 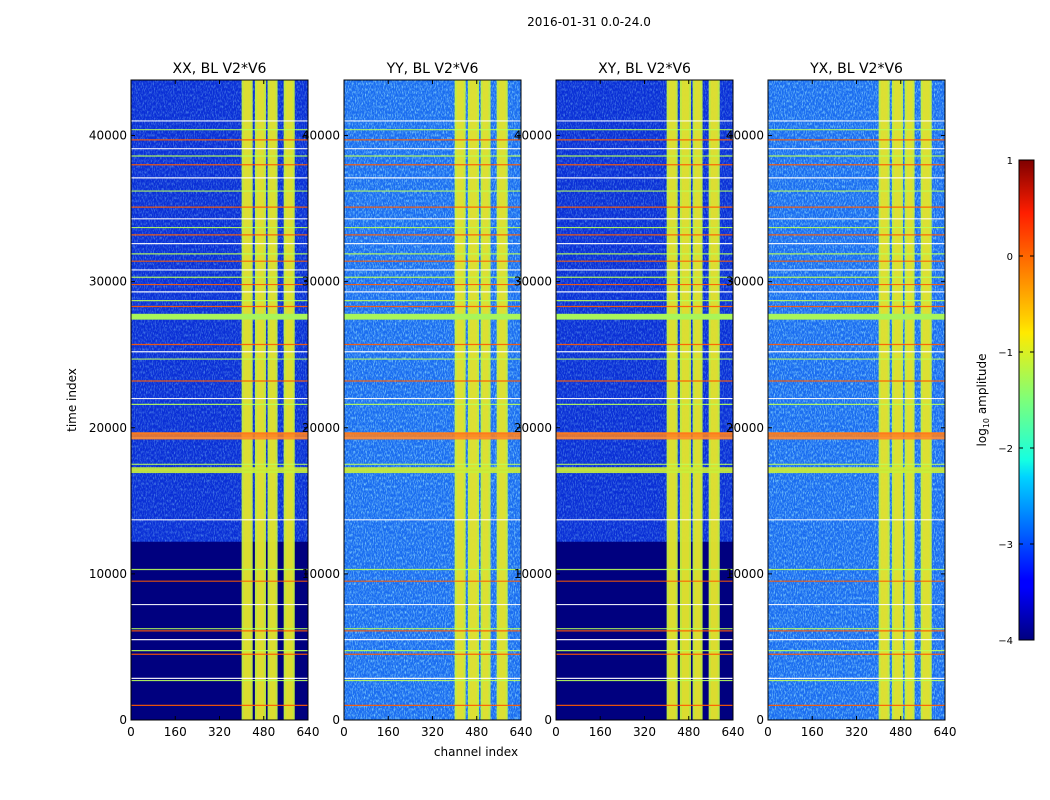 What do you see at coordinates (1016, 401) in the screenshot?
I see `colorbar-ticks: 1 0 −1 −2 −3 −4` at bounding box center [1016, 401].